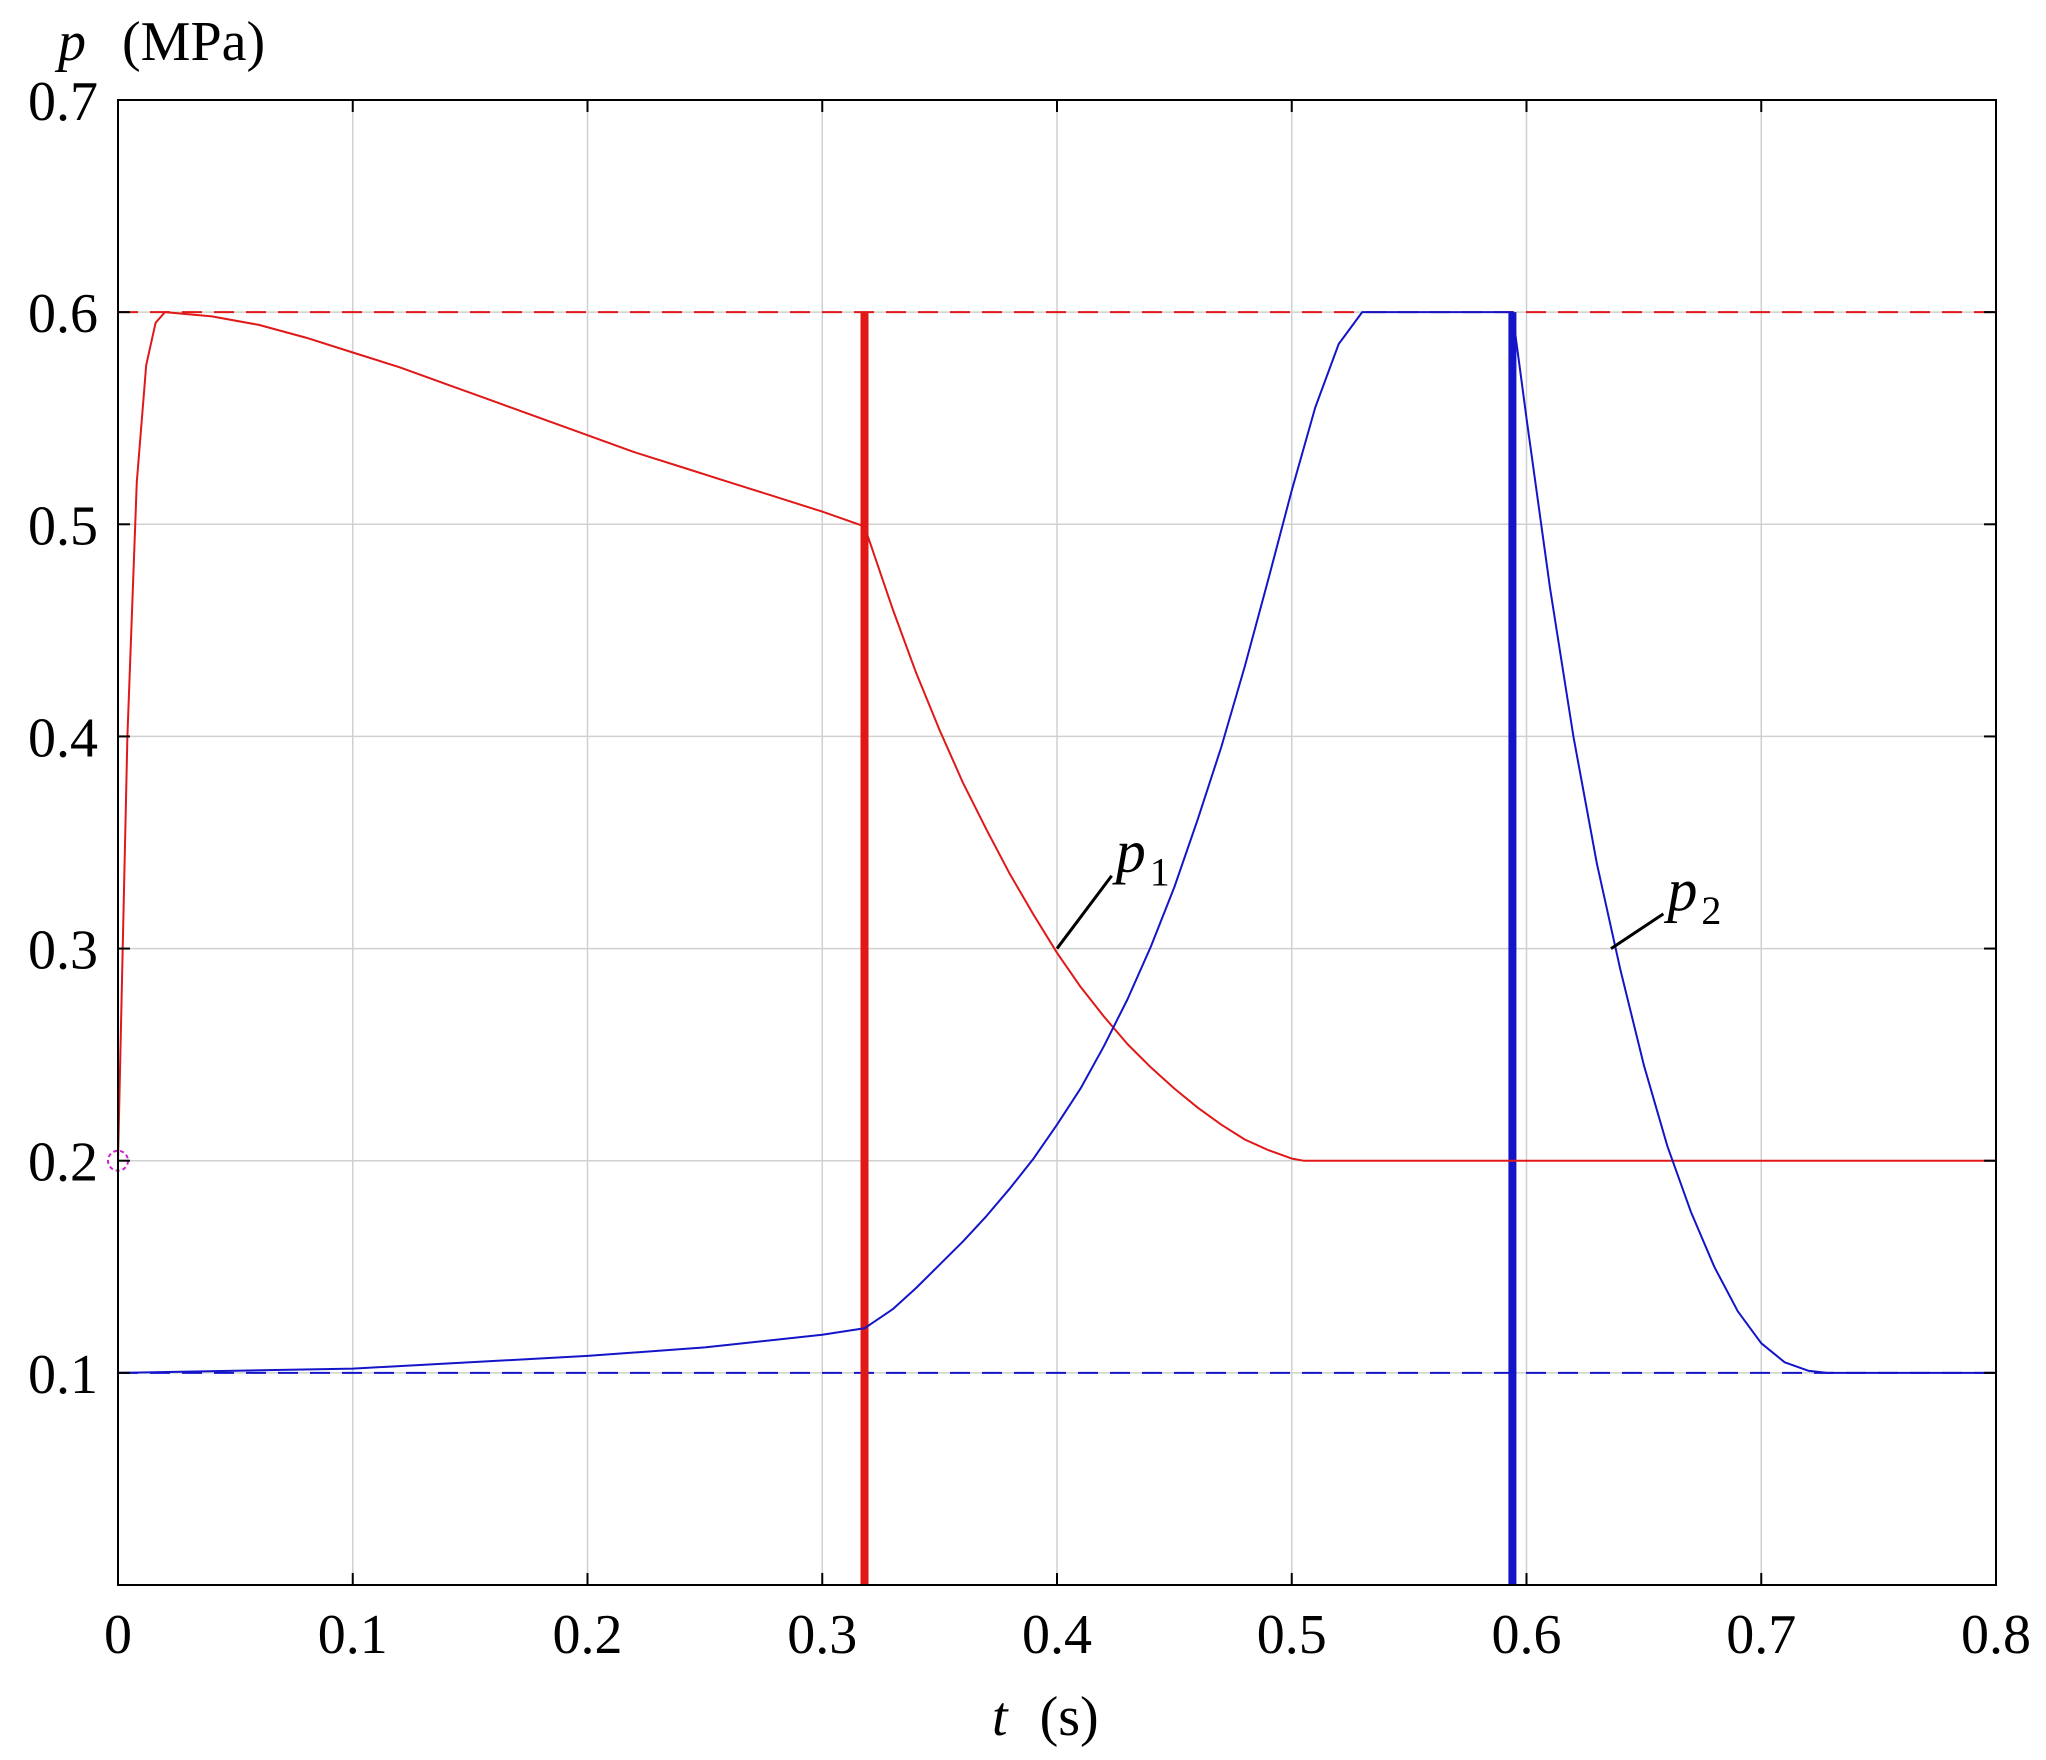  I want to click on y-axis-label: p (MPa), so click(159, 42).